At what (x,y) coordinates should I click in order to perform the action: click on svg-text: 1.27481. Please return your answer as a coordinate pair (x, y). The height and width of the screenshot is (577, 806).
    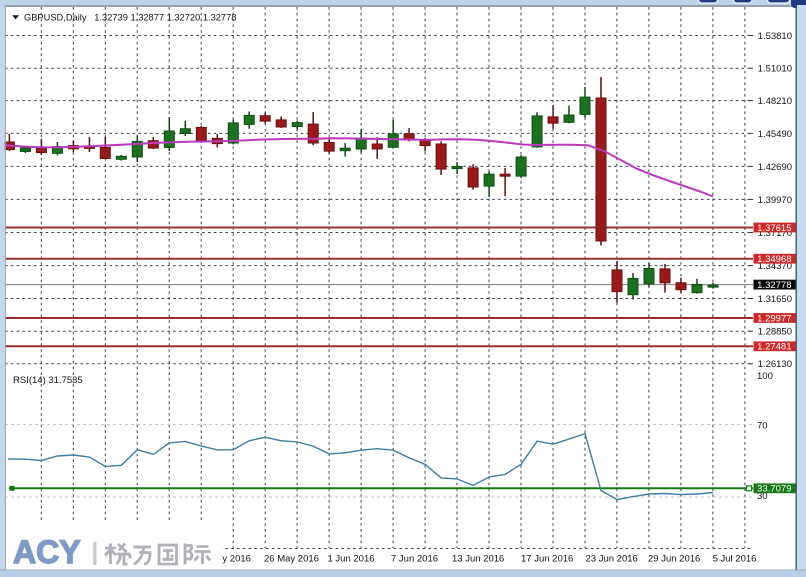
    Looking at the image, I should click on (774, 347).